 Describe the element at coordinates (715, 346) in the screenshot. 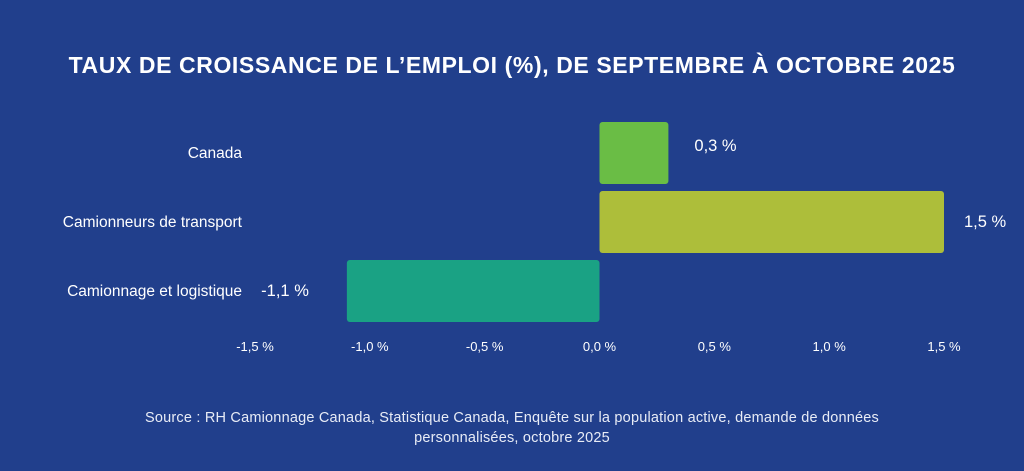

I see `x-tick-label-5: 0,5 %` at that location.